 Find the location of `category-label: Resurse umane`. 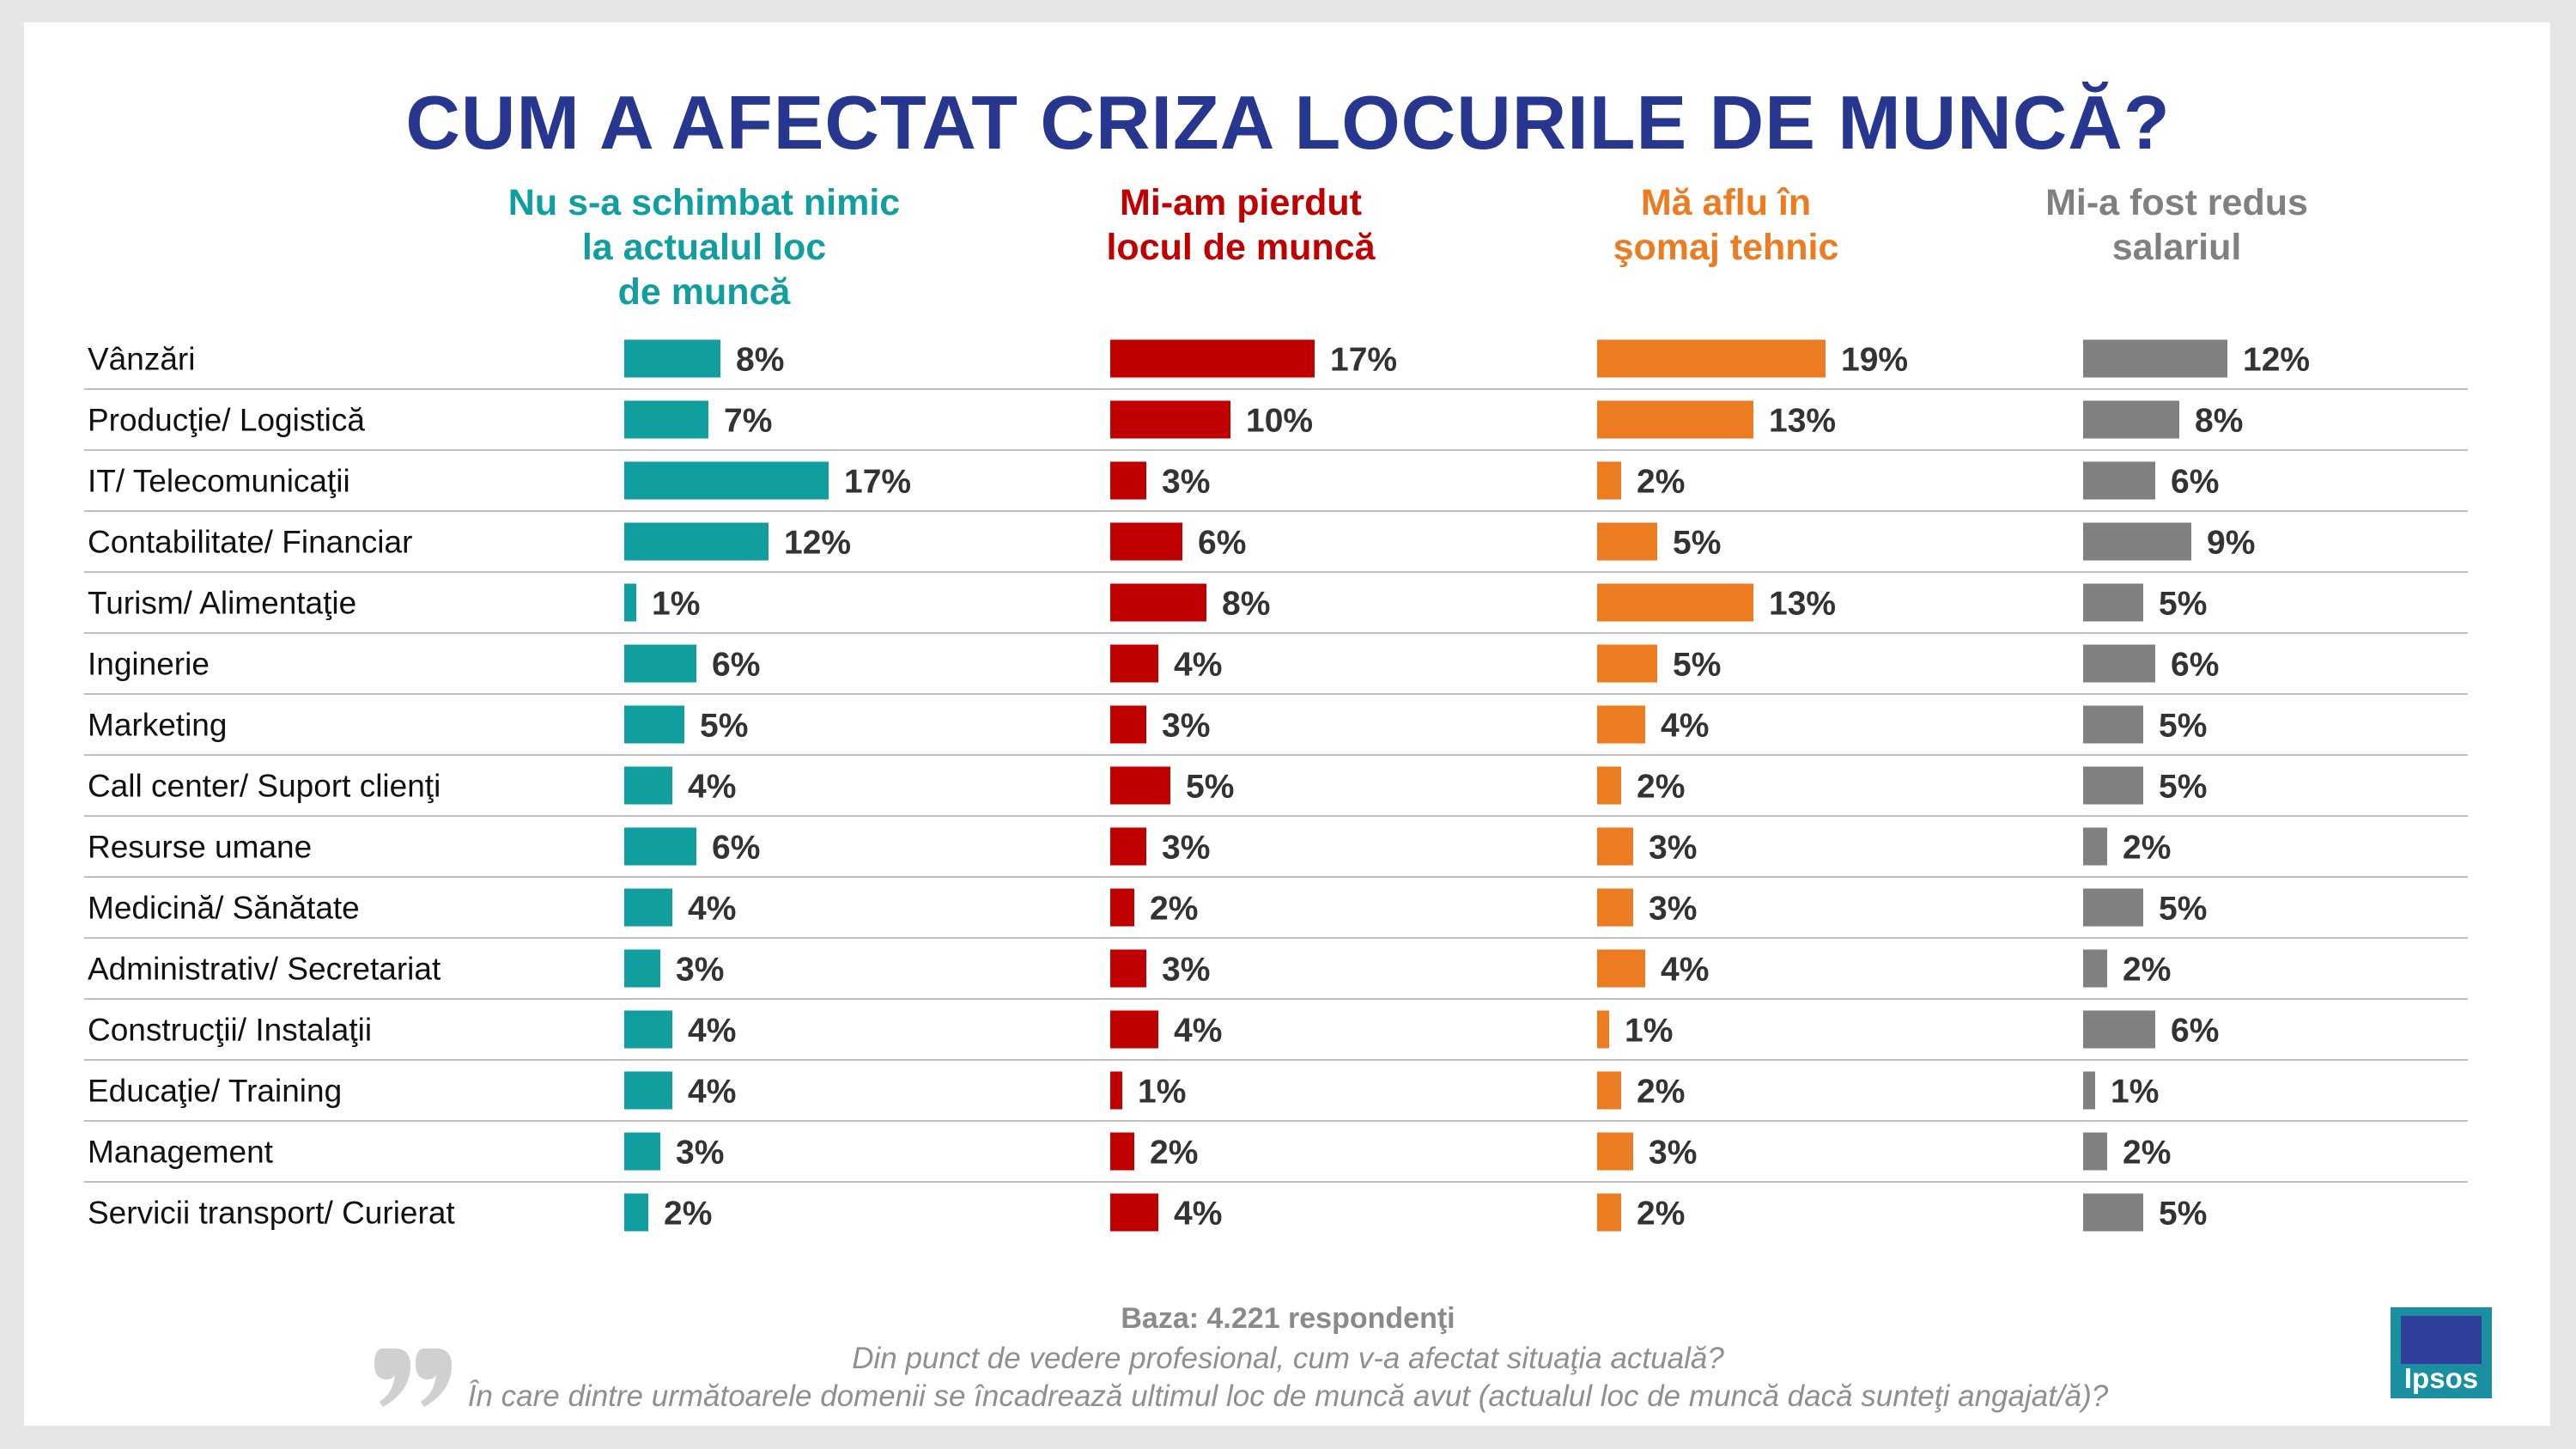

category-label: Resurse umane is located at coordinates (200, 847).